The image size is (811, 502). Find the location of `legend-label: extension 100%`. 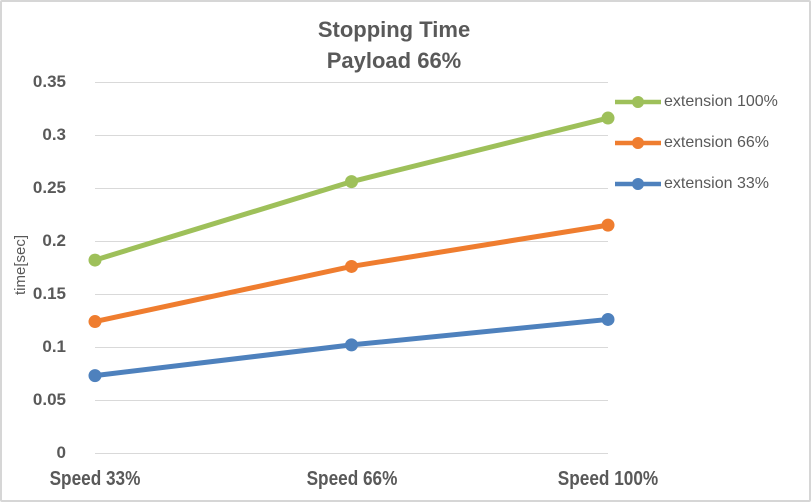

legend-label: extension 100% is located at coordinates (721, 101).